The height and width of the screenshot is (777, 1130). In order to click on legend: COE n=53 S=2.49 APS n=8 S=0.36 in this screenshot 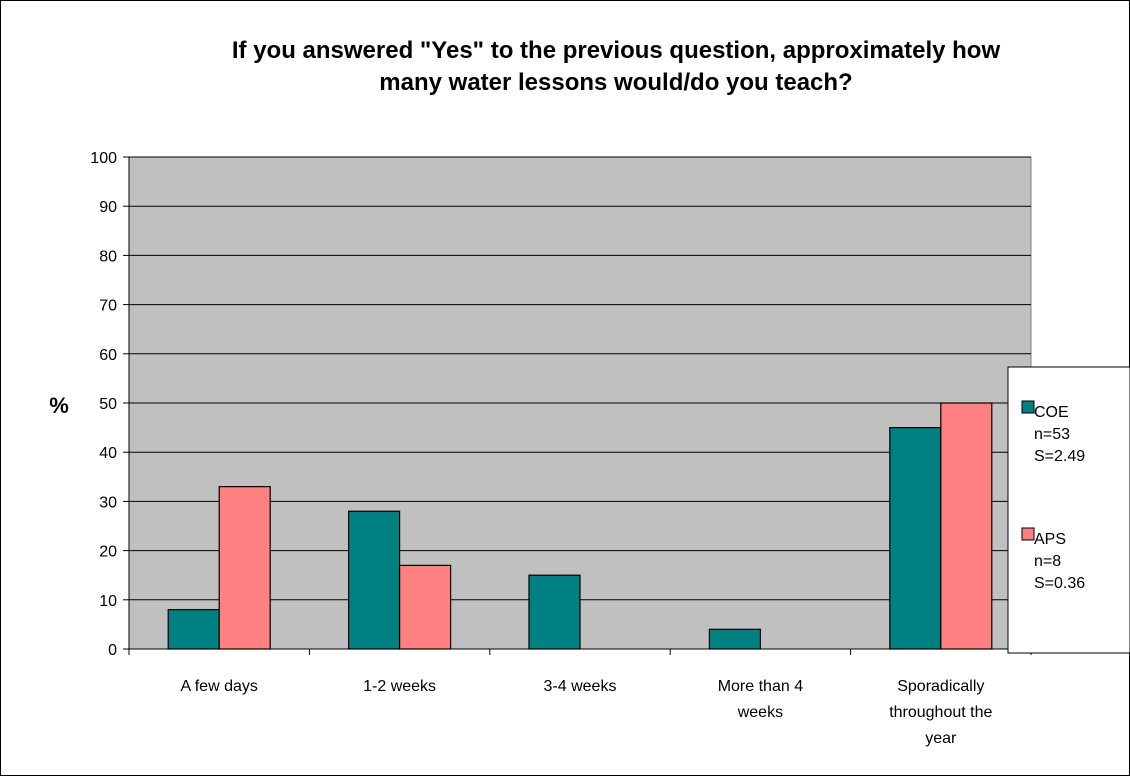, I will do `click(1068, 510)`.